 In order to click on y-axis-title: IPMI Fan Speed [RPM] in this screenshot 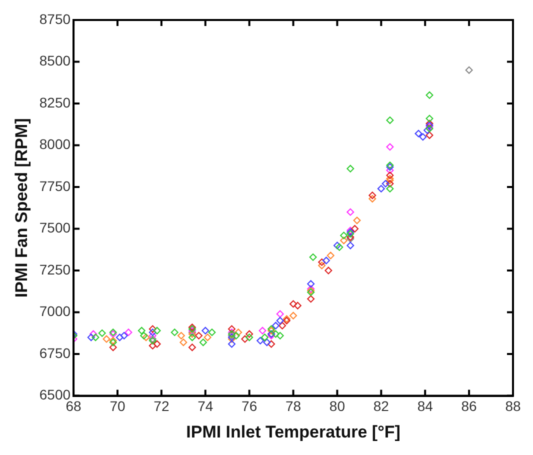, I will do `click(21, 208)`.